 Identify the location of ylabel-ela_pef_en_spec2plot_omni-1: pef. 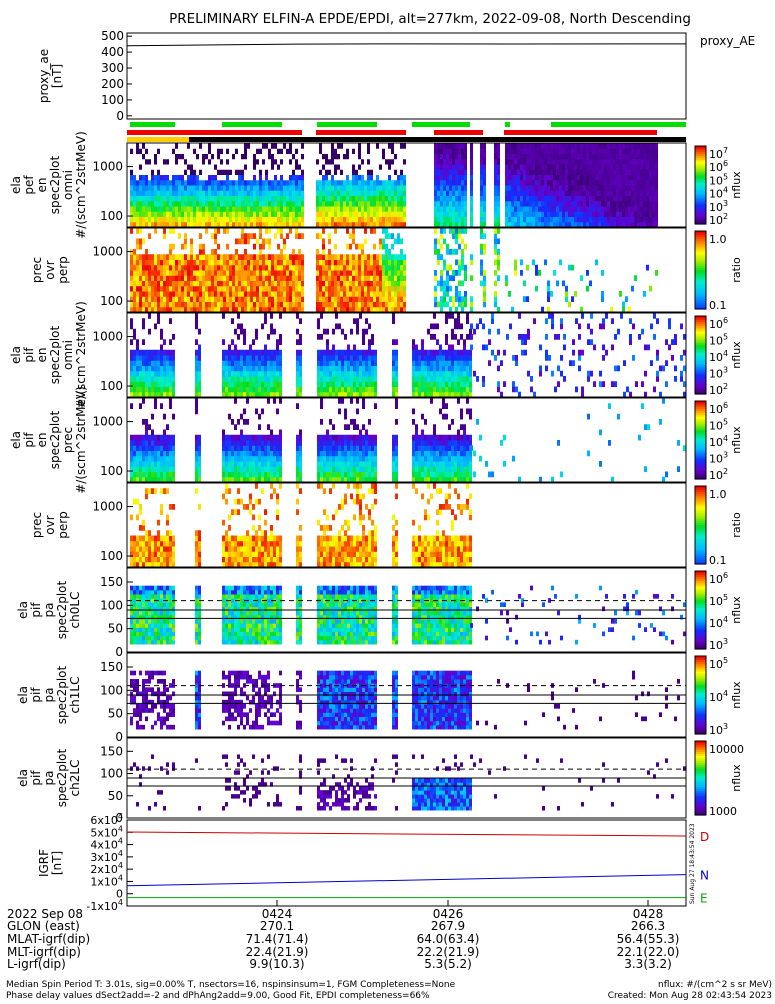
(29, 185).